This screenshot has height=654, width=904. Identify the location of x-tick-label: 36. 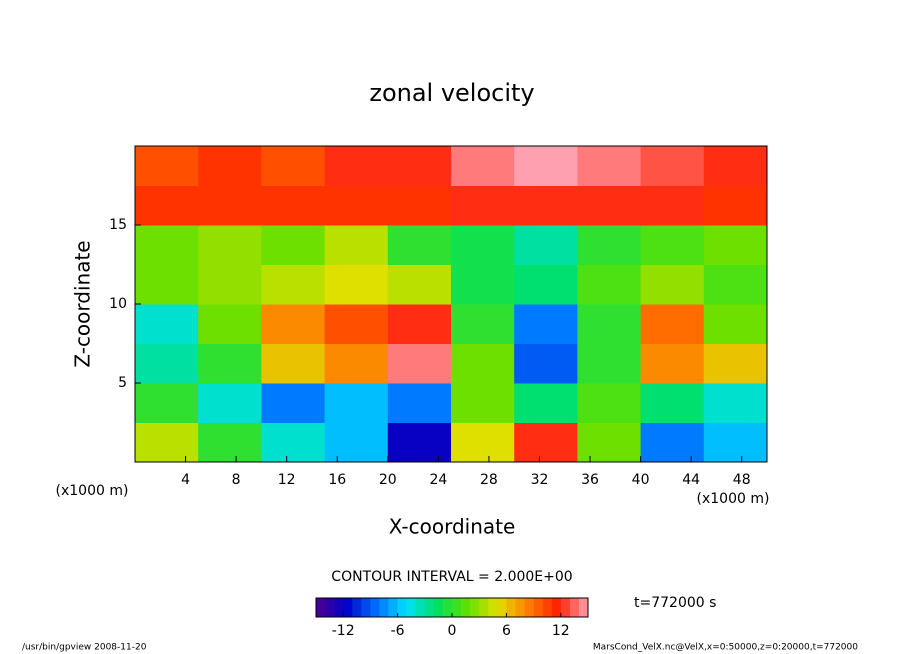
(590, 480).